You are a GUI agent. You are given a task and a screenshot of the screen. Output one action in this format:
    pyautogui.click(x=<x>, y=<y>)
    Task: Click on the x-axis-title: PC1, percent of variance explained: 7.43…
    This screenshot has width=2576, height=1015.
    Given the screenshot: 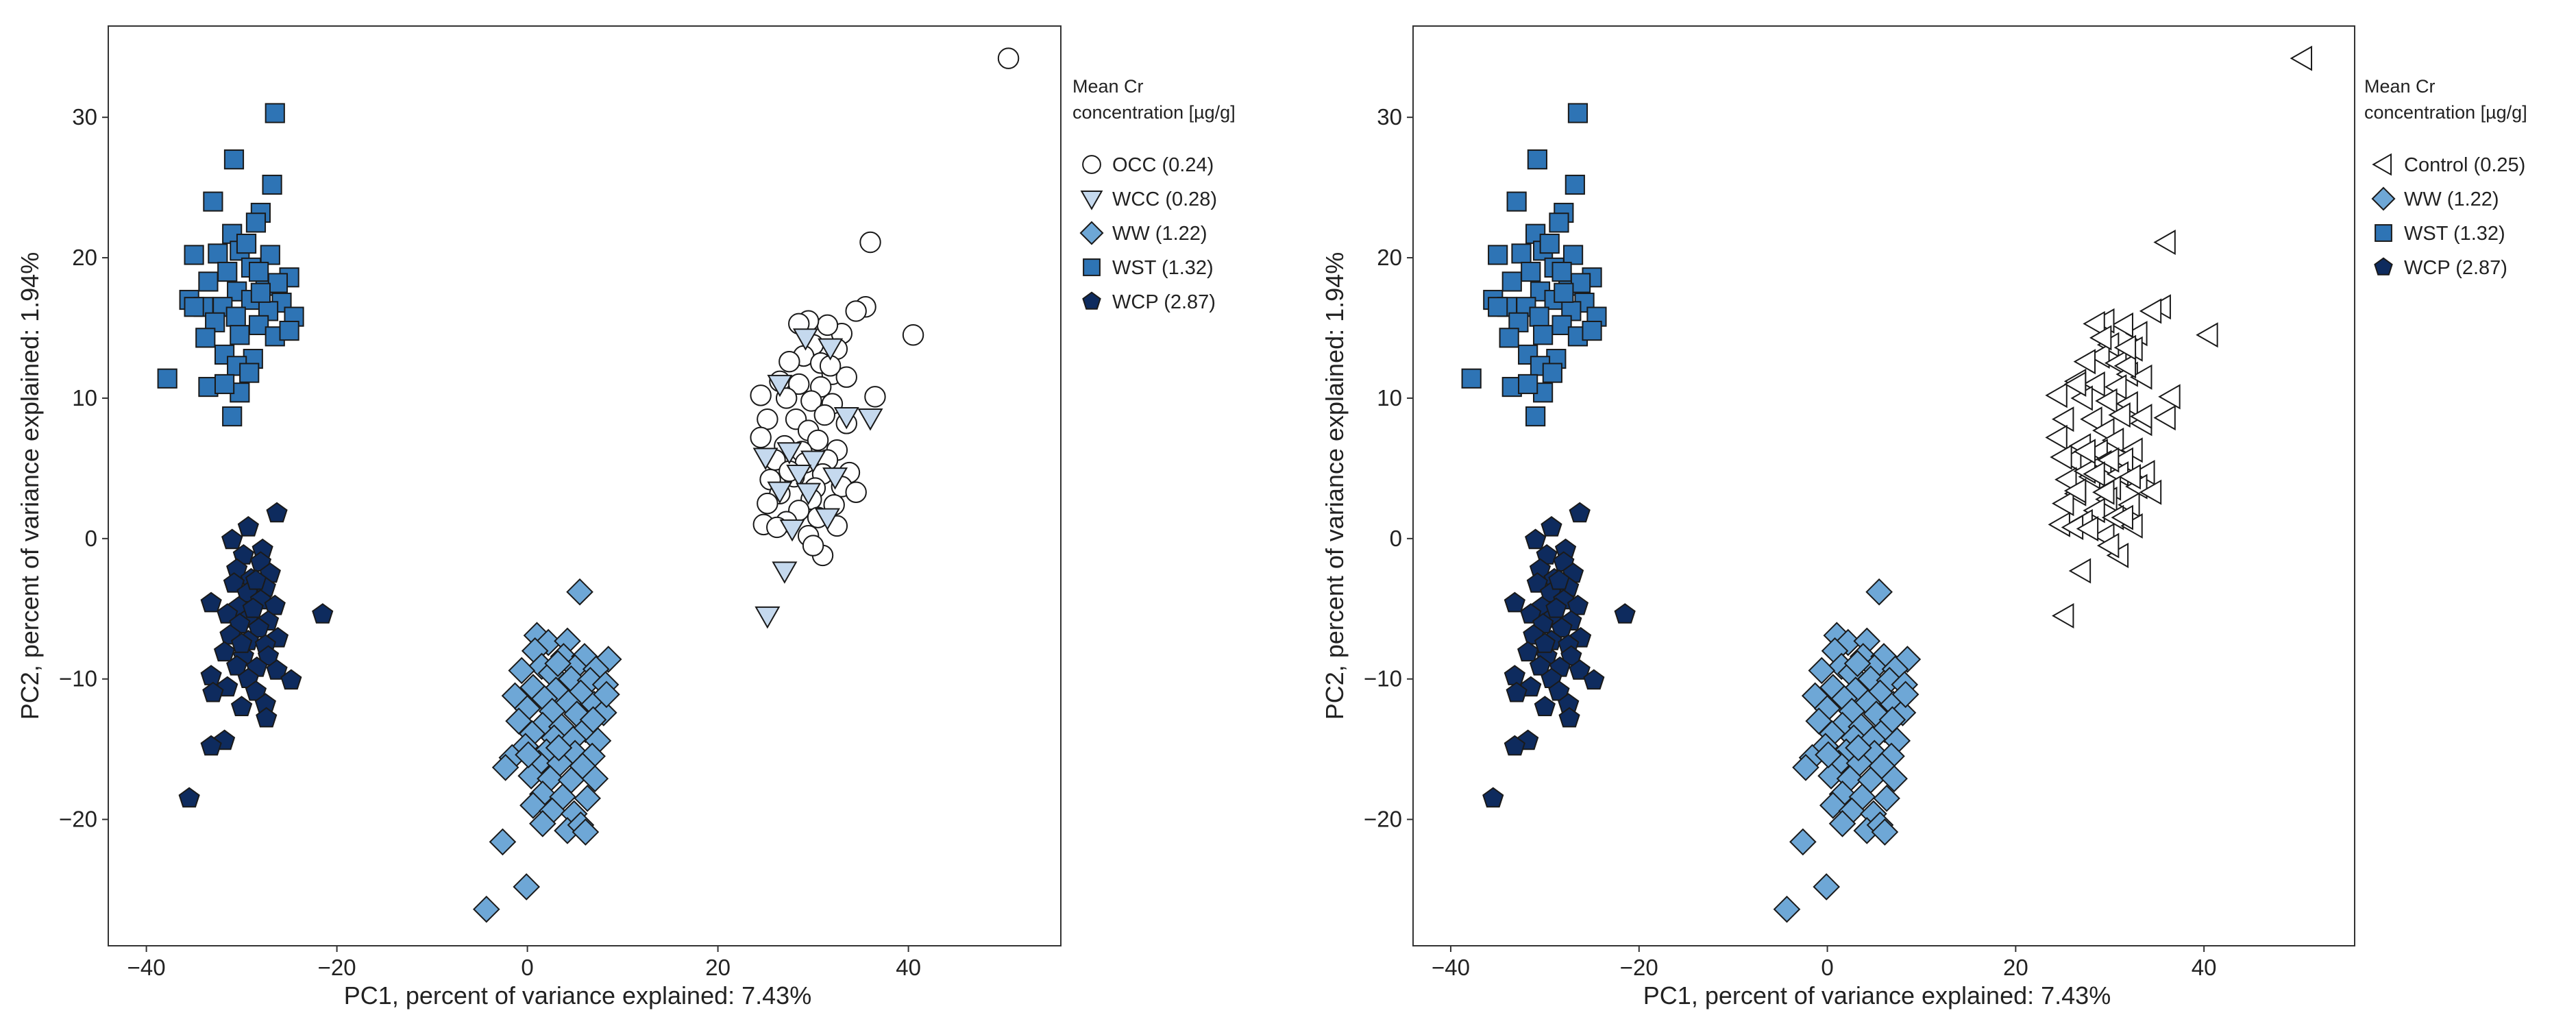 What is the action you would take?
    pyautogui.click(x=578, y=995)
    